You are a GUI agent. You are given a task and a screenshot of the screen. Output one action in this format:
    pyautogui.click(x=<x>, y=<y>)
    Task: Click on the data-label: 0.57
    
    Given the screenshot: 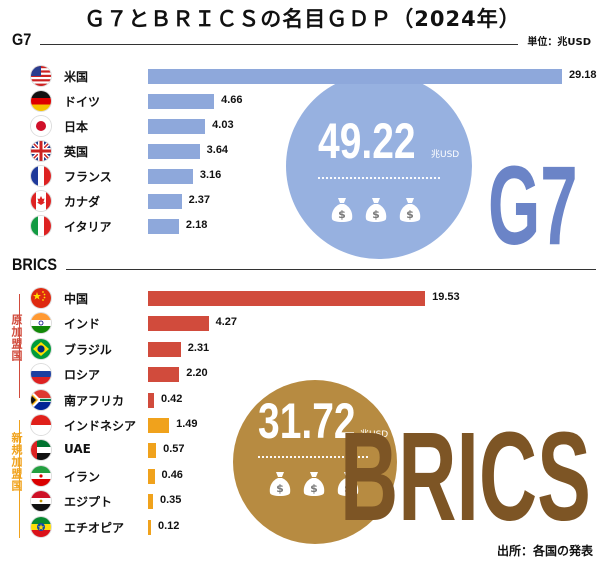 What is the action you would take?
    pyautogui.click(x=174, y=449)
    